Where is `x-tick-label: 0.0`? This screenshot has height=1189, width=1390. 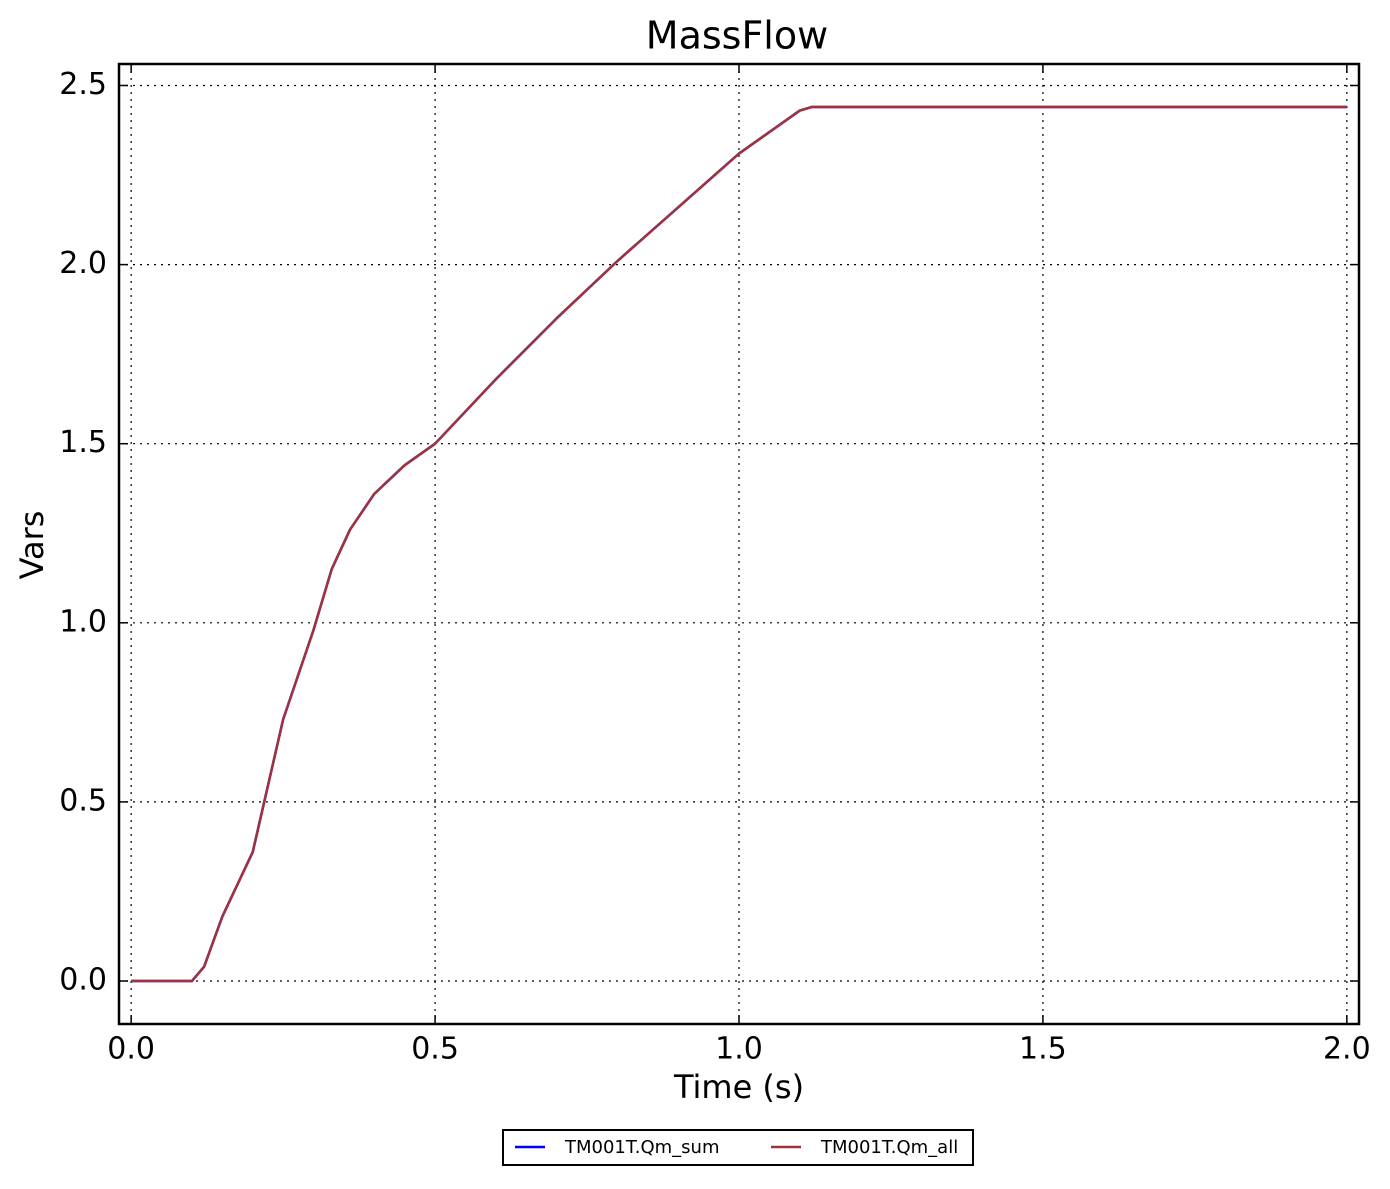 x-tick-label: 0.0 is located at coordinates (131, 1049).